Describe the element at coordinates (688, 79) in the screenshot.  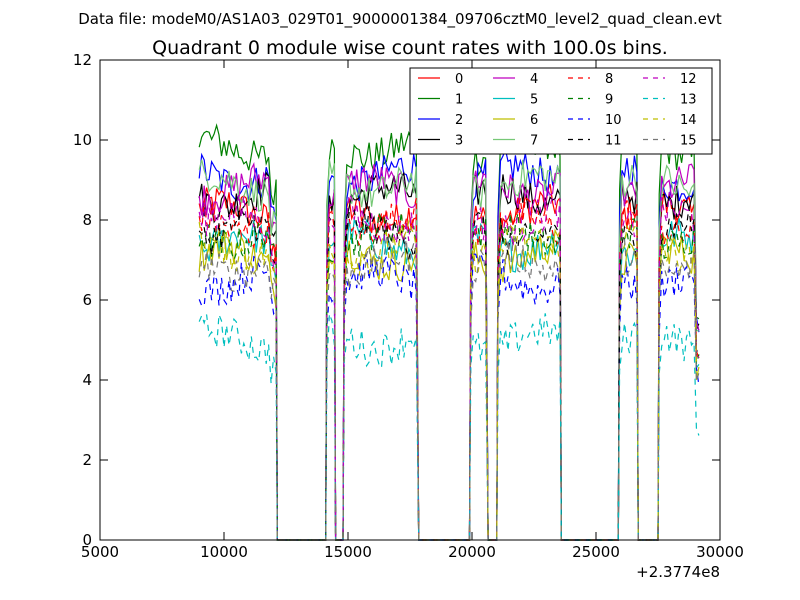
I see `legend-label-12: 12` at that location.